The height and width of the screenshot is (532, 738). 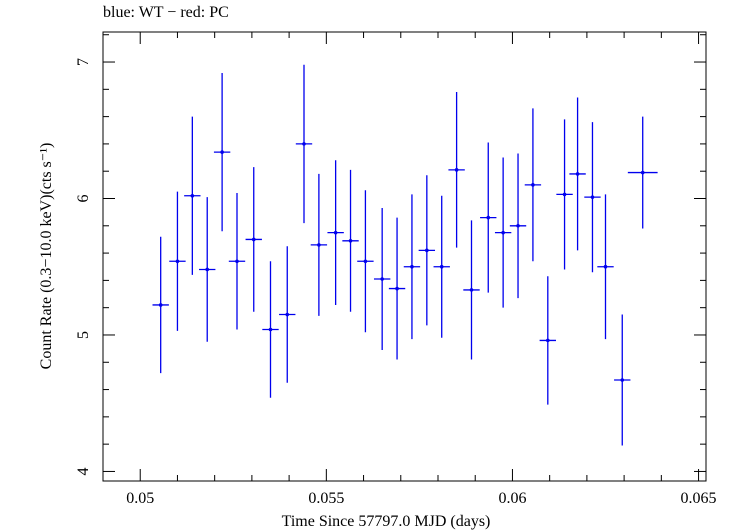 I want to click on y-tick-label: 5, so click(x=83, y=335).